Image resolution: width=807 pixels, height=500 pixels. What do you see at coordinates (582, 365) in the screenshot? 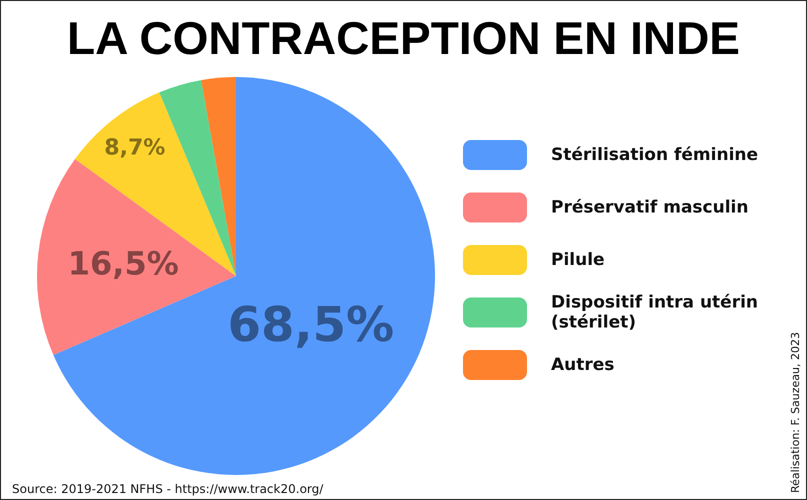
I see `legend-label: Autres` at bounding box center [582, 365].